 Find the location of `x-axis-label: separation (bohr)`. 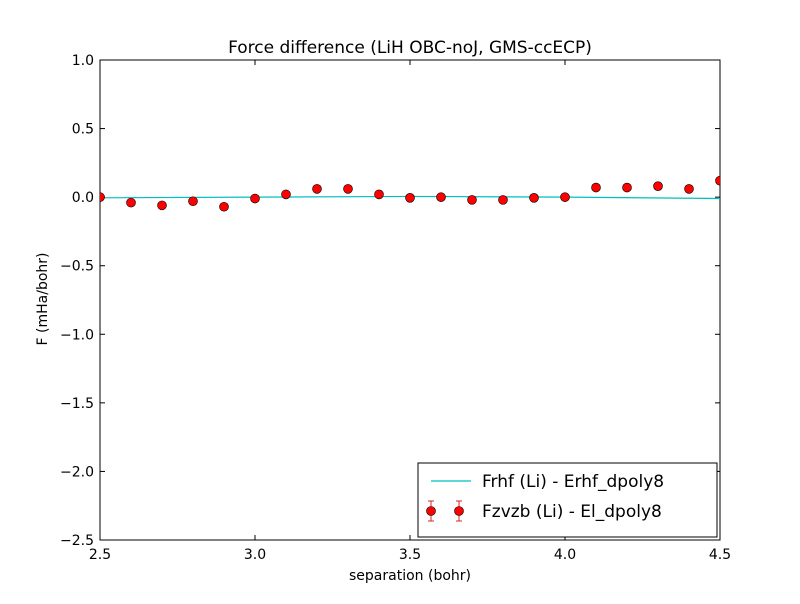

x-axis-label: separation (bohr) is located at coordinates (410, 576).